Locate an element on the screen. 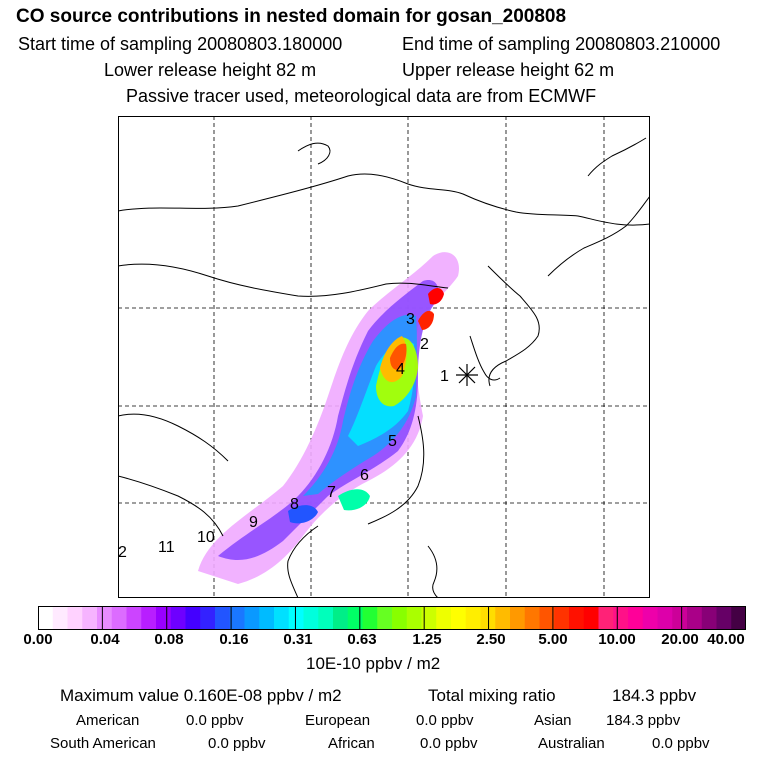 This screenshot has width=768, height=768. colorbar-tick-label: 2.50 is located at coordinates (491, 639).